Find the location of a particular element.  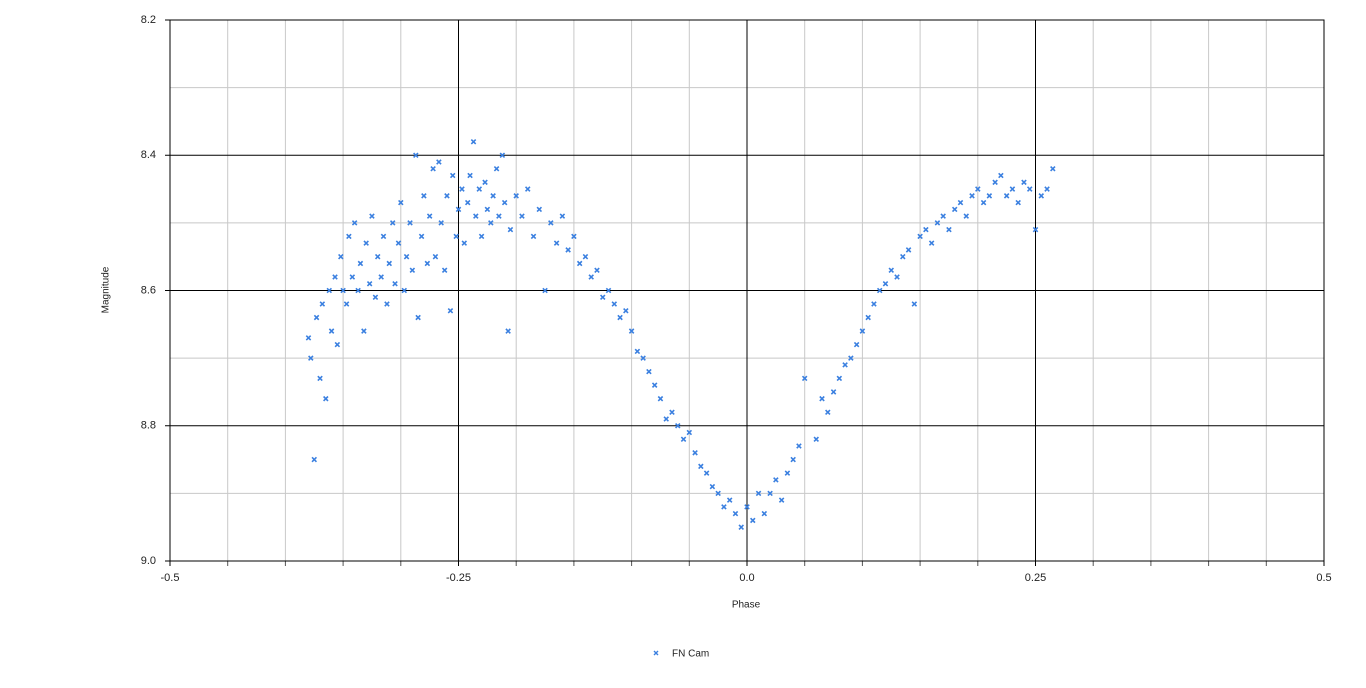

y-tick-label: 8.4 is located at coordinates (148, 155).